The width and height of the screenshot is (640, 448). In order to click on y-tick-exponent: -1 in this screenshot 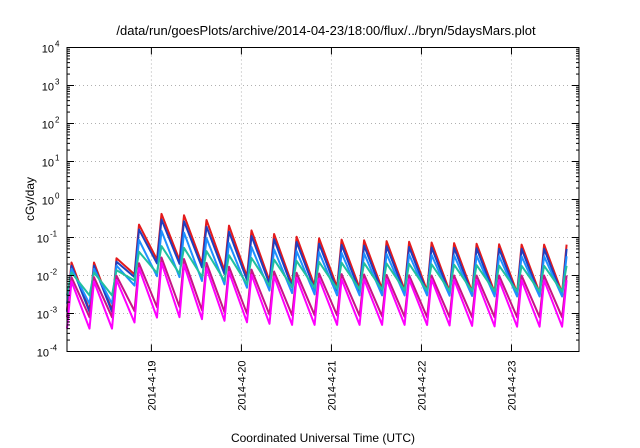, I will do `click(54, 234)`.